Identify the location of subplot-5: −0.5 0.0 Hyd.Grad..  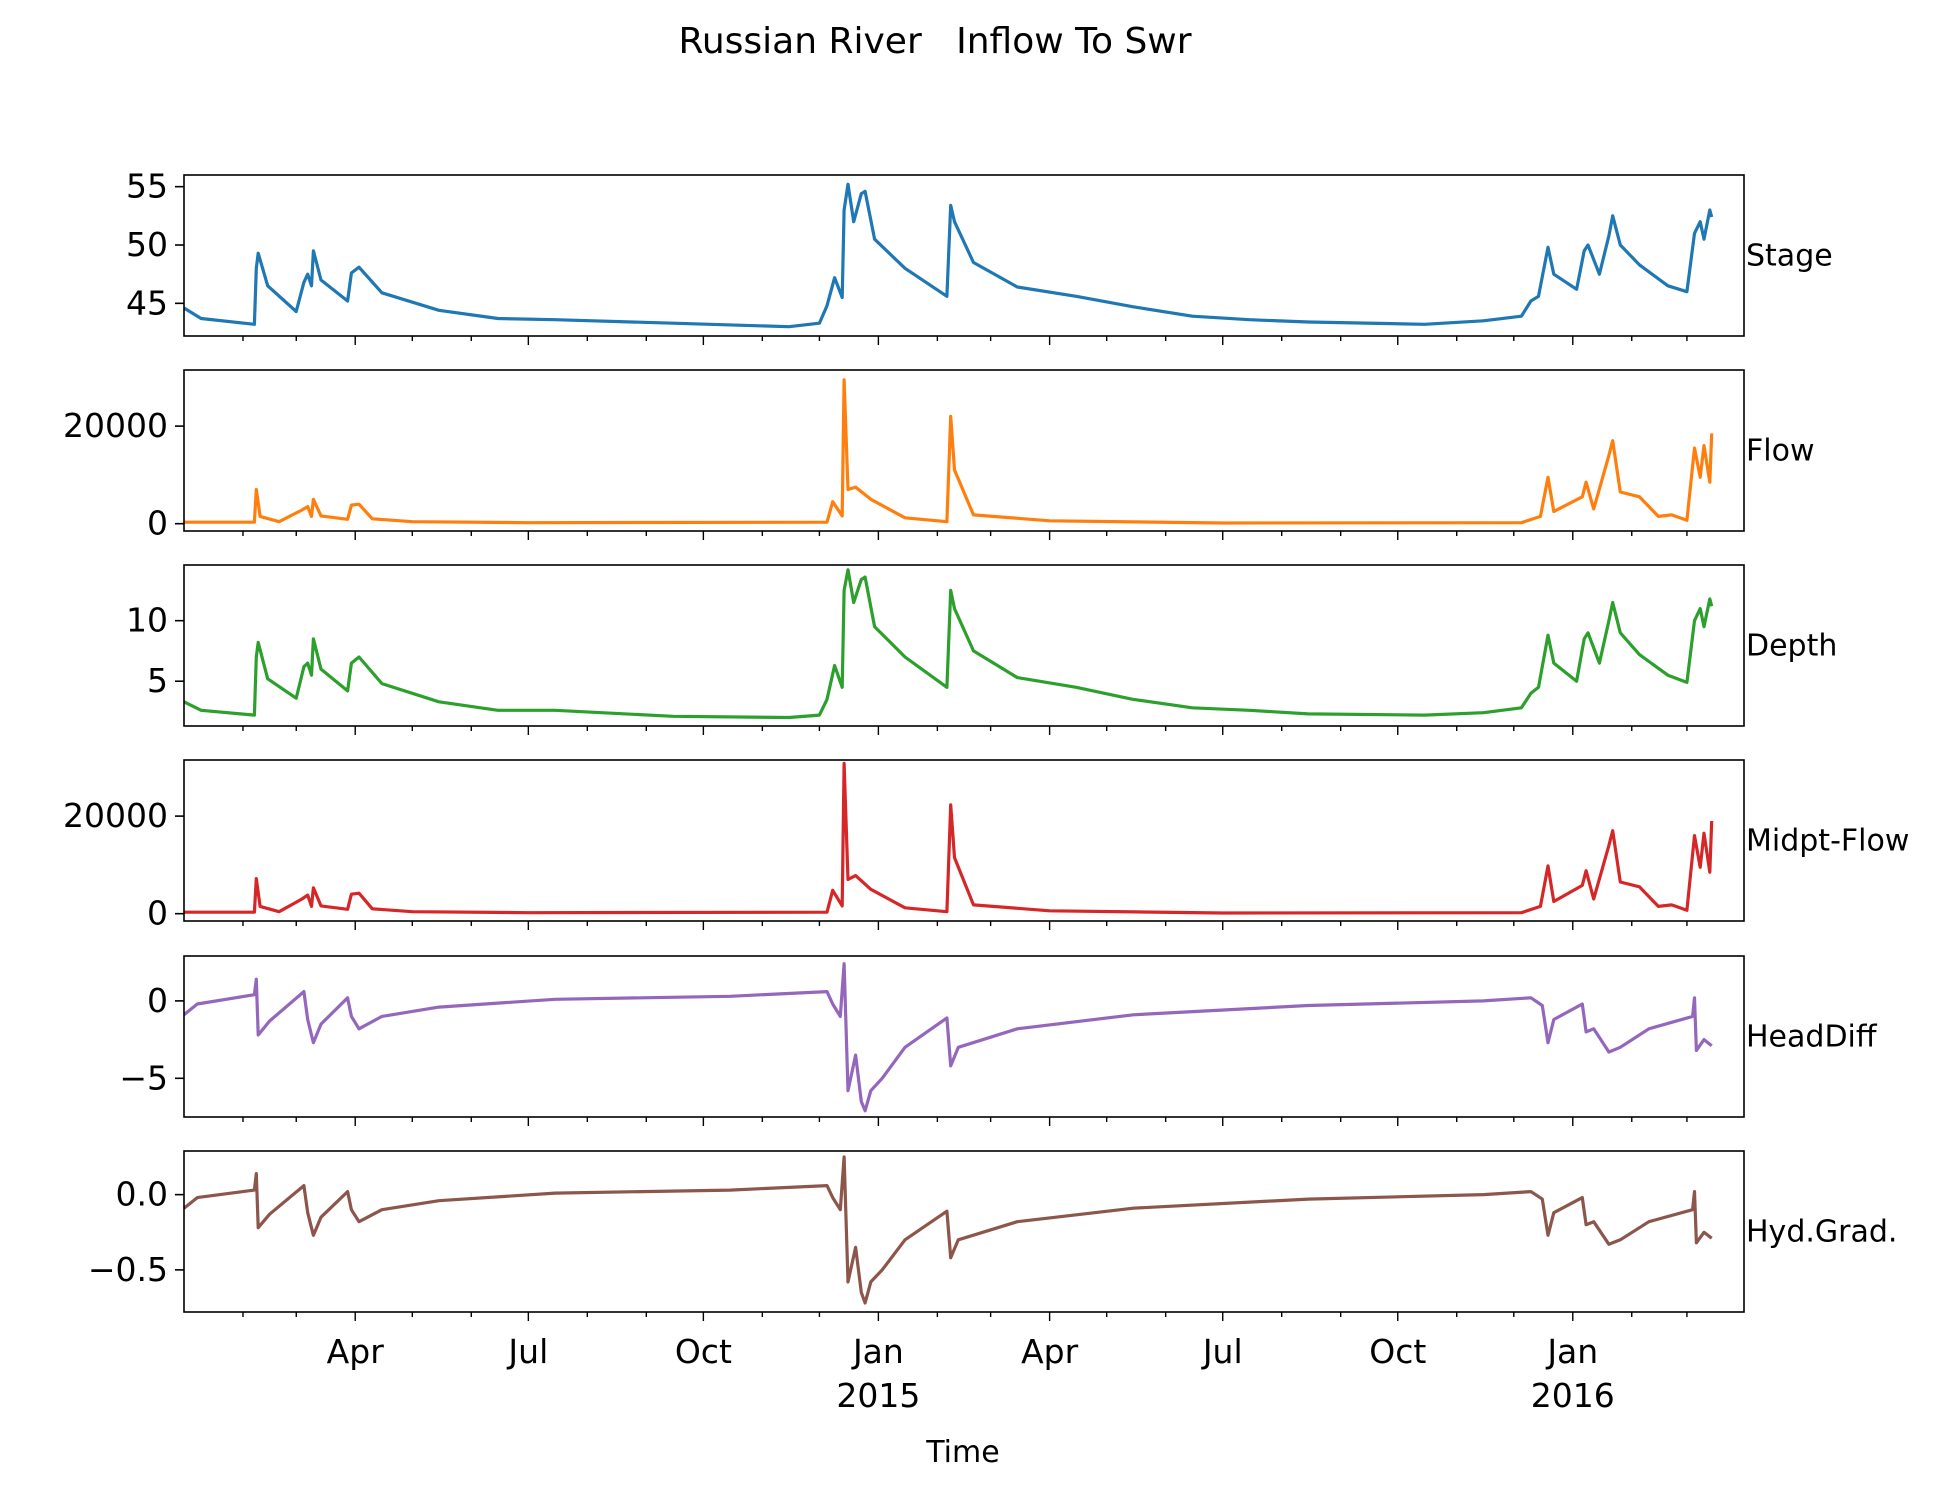
(992, 1235).